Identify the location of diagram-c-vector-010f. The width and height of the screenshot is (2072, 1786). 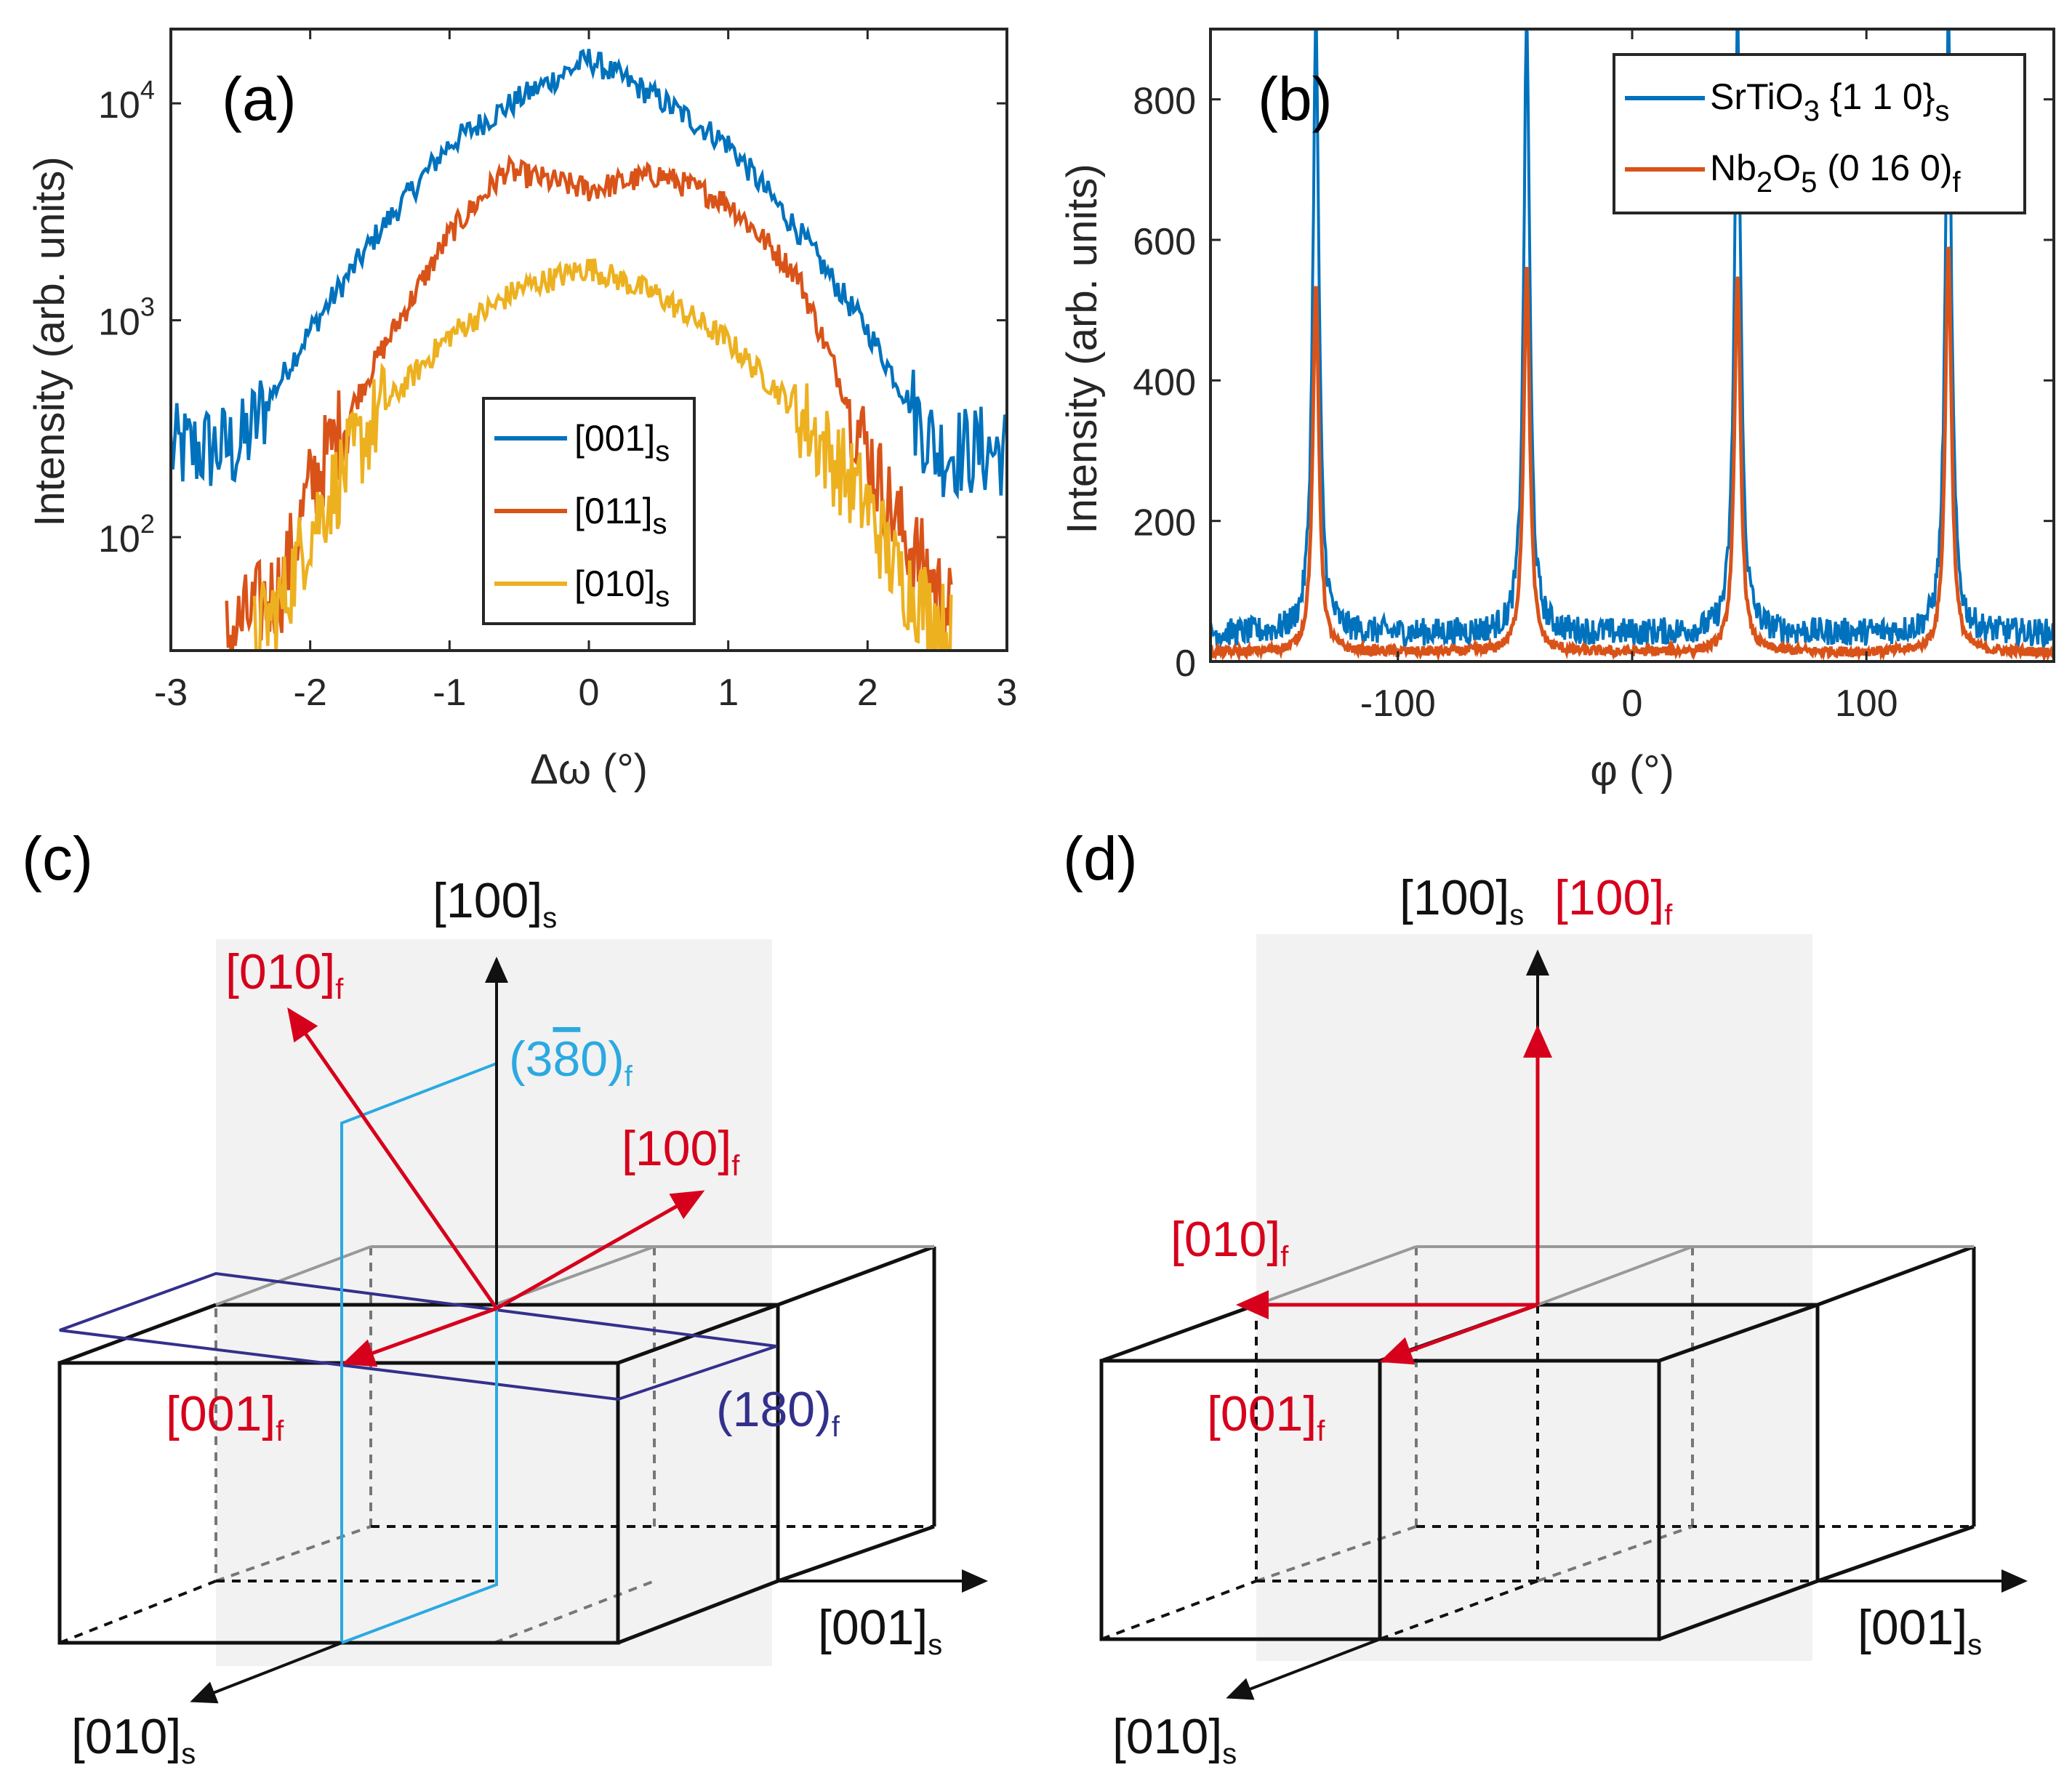
(393, 1158).